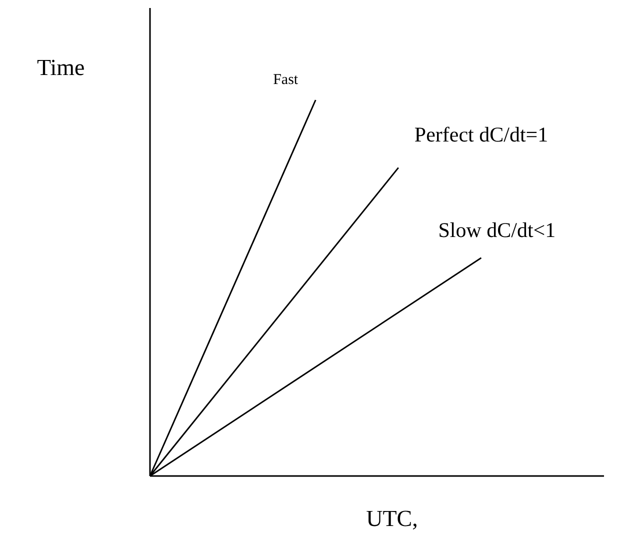 Image resolution: width=630 pixels, height=536 pixels. What do you see at coordinates (392, 518) in the screenshot?
I see `x-axis-title: UTC,` at bounding box center [392, 518].